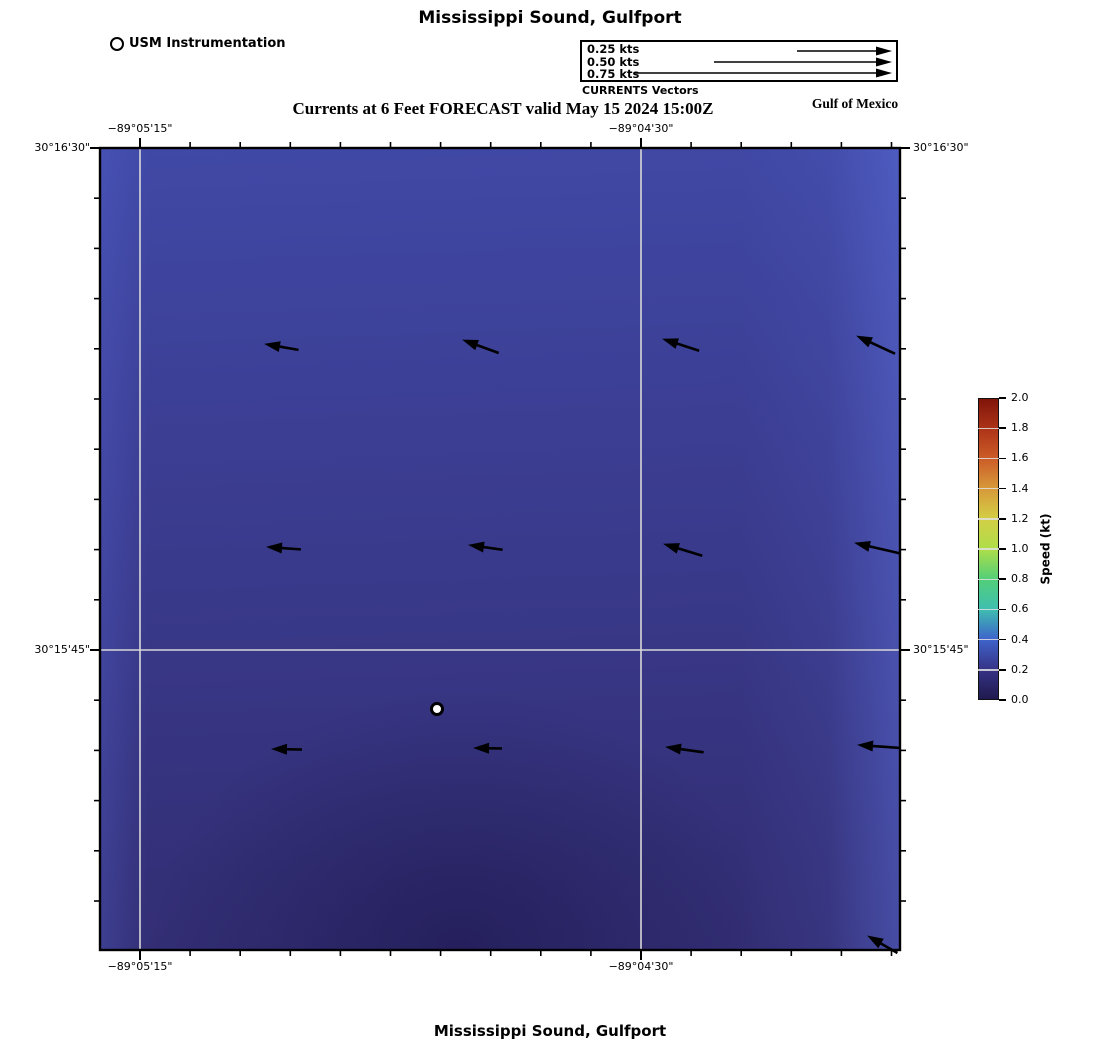  I want to click on colorbar-tick-label: 1.6, so click(1020, 458).